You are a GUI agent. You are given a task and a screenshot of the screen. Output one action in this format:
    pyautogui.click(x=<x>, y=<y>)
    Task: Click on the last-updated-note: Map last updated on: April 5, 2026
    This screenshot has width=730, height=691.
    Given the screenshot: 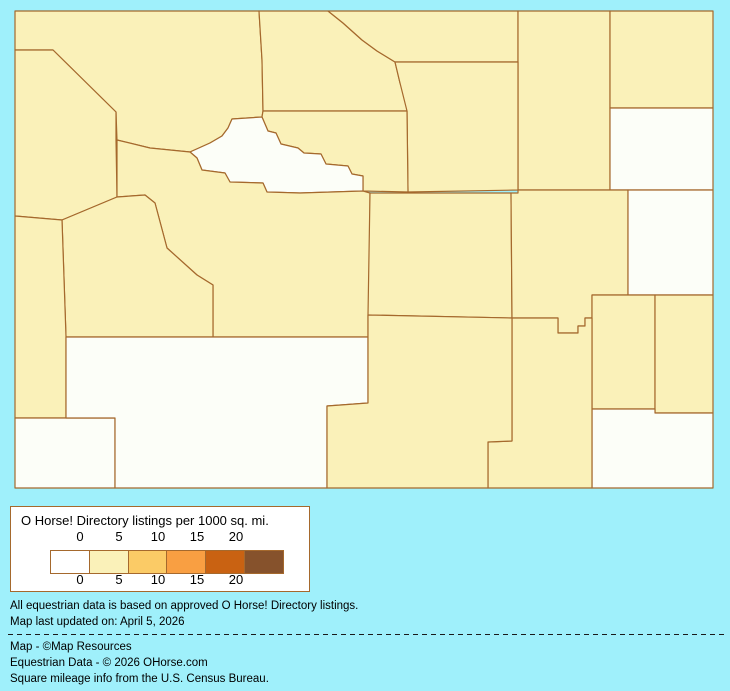 What is the action you would take?
    pyautogui.click(x=97, y=622)
    